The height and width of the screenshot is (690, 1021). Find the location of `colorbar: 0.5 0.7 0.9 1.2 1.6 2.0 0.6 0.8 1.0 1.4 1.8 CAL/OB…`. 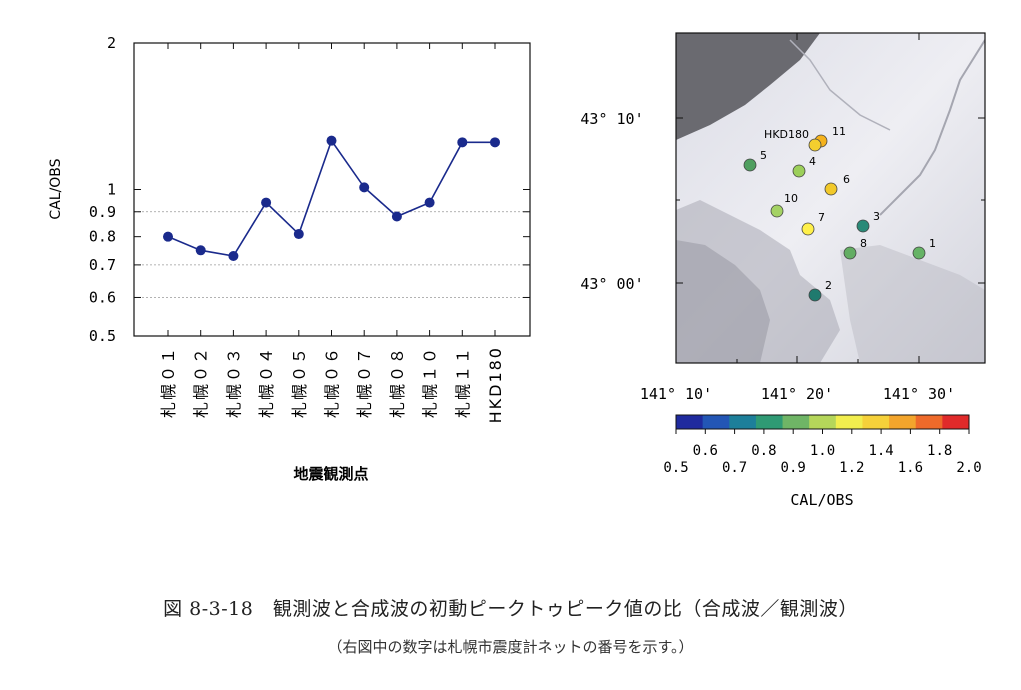

colorbar: 0.5 0.7 0.9 1.2 1.6 2.0 0.6 0.8 1.0 1.4 1.8 CAL/OB… is located at coordinates (822, 461).